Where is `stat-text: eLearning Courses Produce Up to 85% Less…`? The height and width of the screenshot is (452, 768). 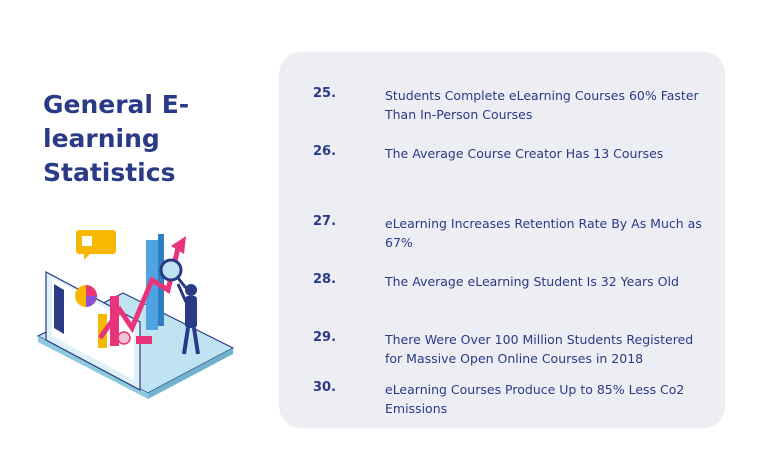
stat-text: eLearning Courses Produce Up to 85% Less… is located at coordinates (535, 399).